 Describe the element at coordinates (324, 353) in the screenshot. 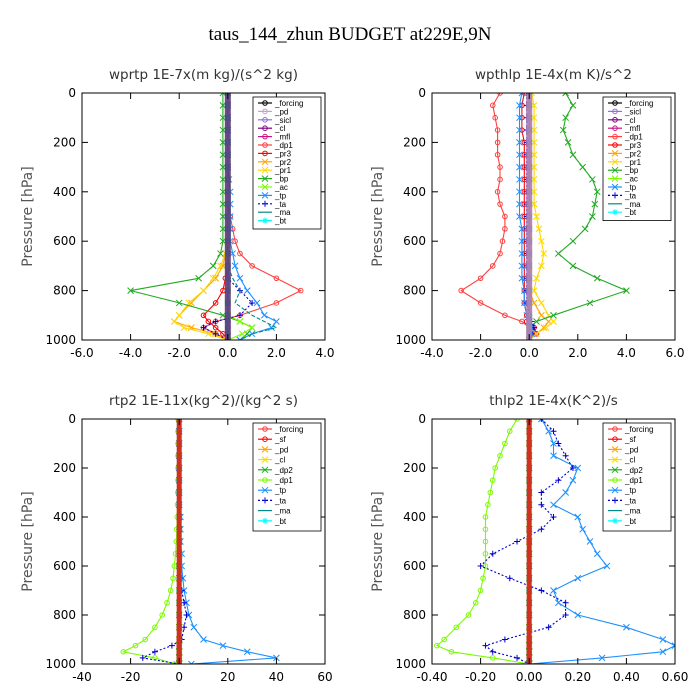

I see `x-tick-label: 4.0` at that location.